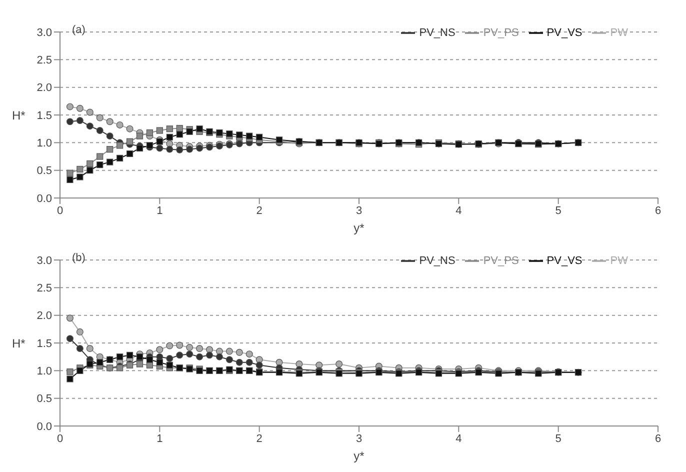 This screenshot has width=686, height=472. I want to click on legend-label: PV_PS, so click(501, 260).